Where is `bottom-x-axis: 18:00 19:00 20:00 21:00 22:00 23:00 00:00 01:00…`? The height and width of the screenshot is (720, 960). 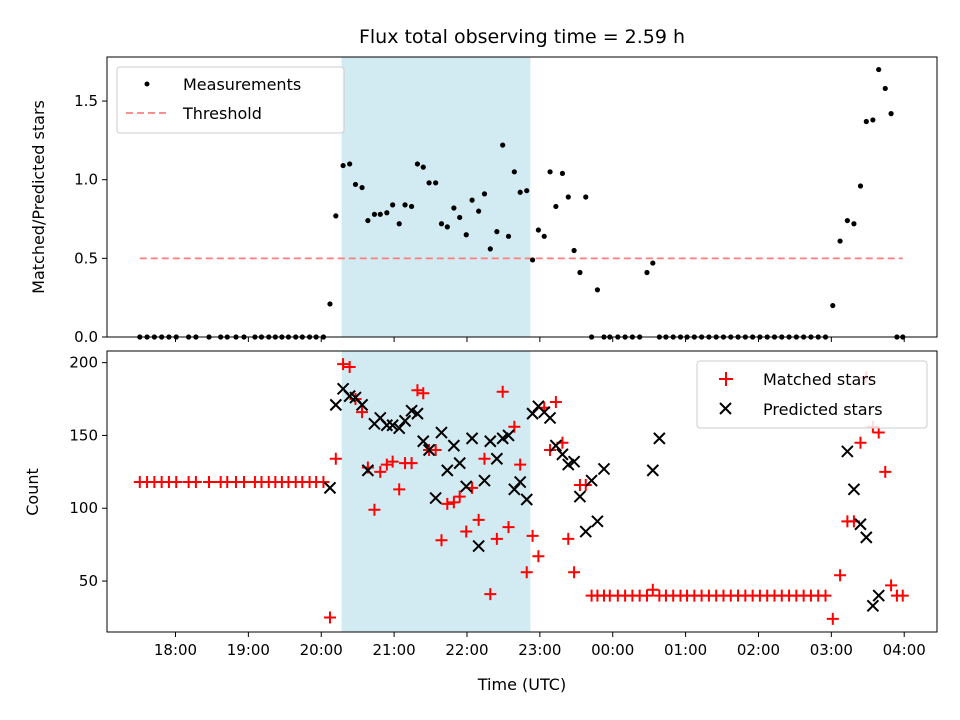
bottom-x-axis: 18:00 19:00 20:00 21:00 22:00 23:00 00:00 01:00… is located at coordinates (540, 645).